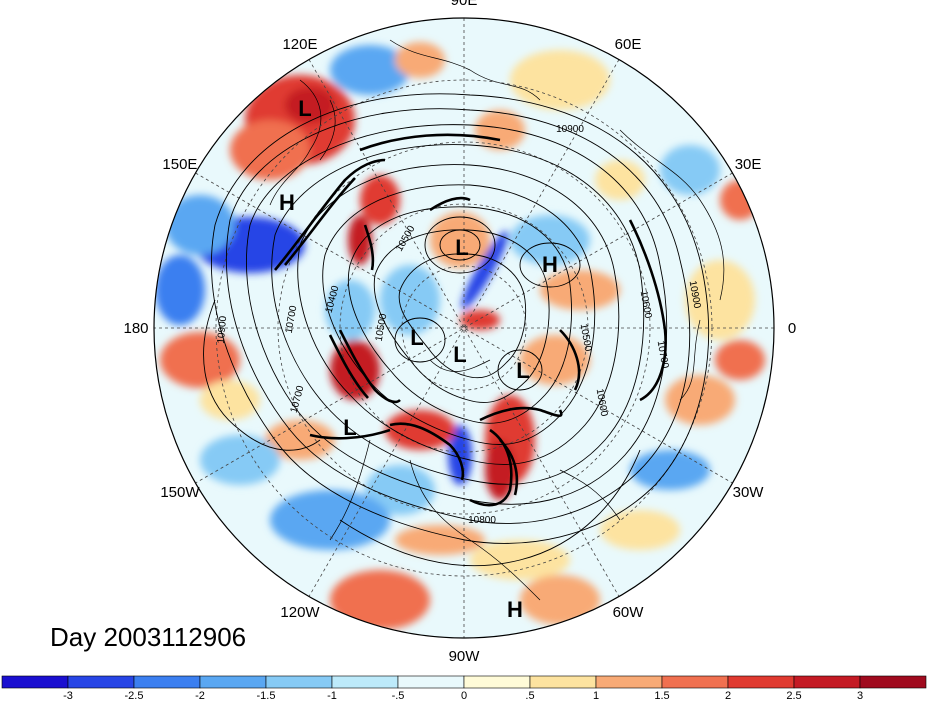 Image resolution: width=928 pixels, height=702 pixels. What do you see at coordinates (135, 328) in the screenshot?
I see `lon-label: 180` at bounding box center [135, 328].